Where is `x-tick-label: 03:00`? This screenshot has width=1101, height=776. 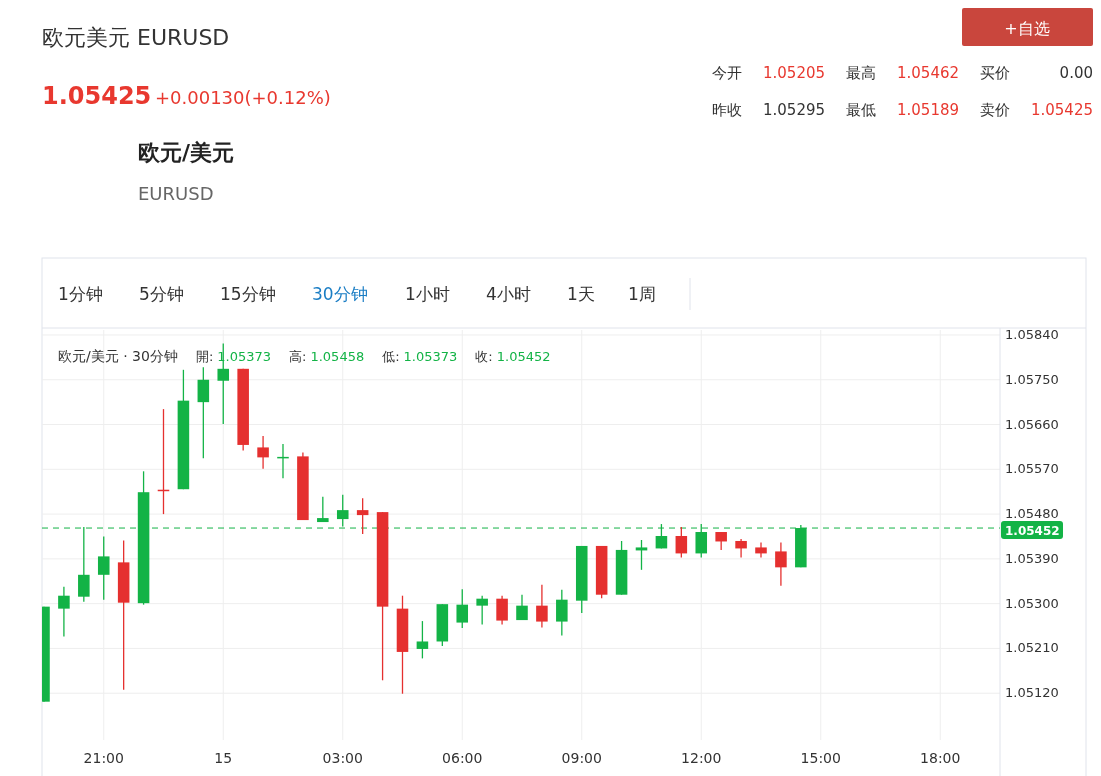 x-tick-label: 03:00 is located at coordinates (342, 758).